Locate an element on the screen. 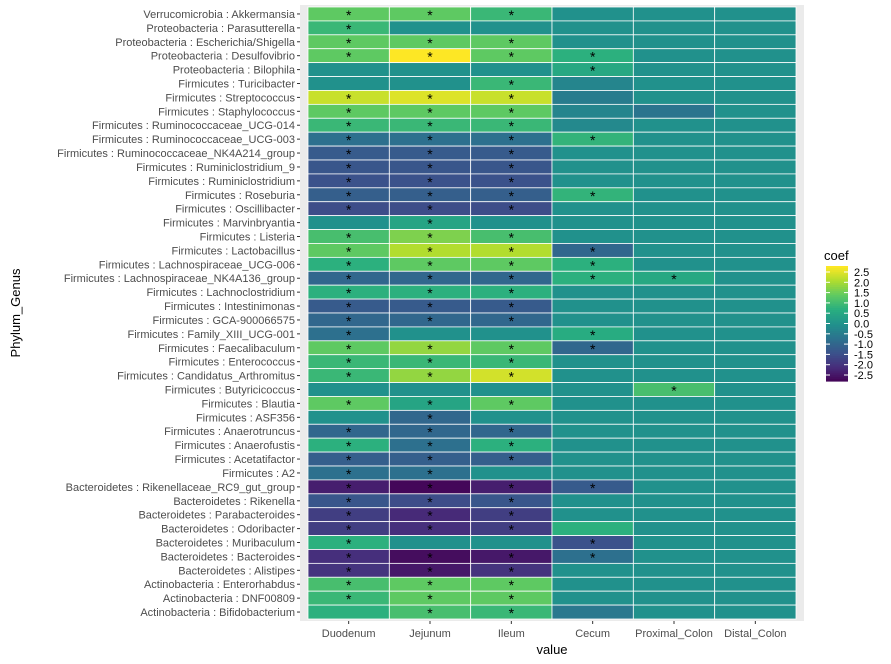 This screenshot has height=664, width=891. legend-tick-label: 1.0 is located at coordinates (861, 304).